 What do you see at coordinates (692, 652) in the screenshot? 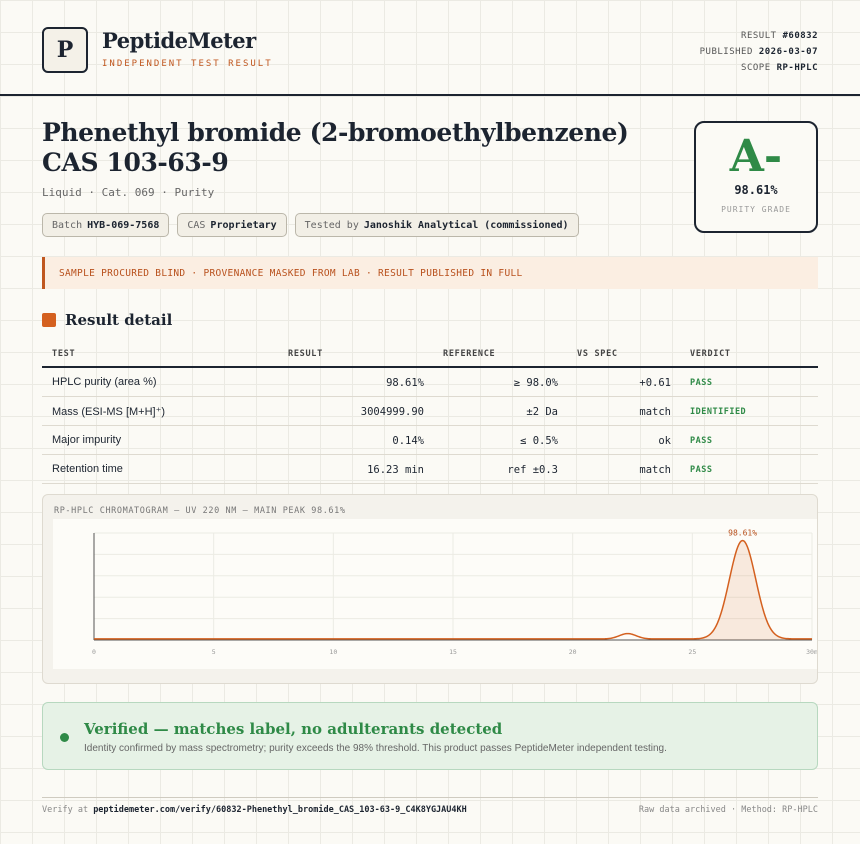
I see `x-tick-label: 25` at bounding box center [692, 652].